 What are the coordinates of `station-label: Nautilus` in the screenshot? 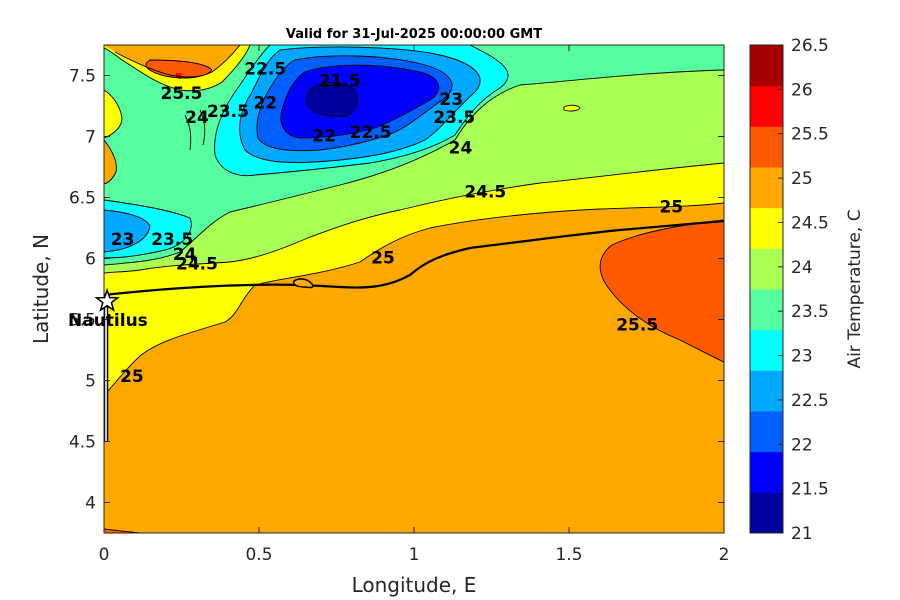 It's located at (108, 321).